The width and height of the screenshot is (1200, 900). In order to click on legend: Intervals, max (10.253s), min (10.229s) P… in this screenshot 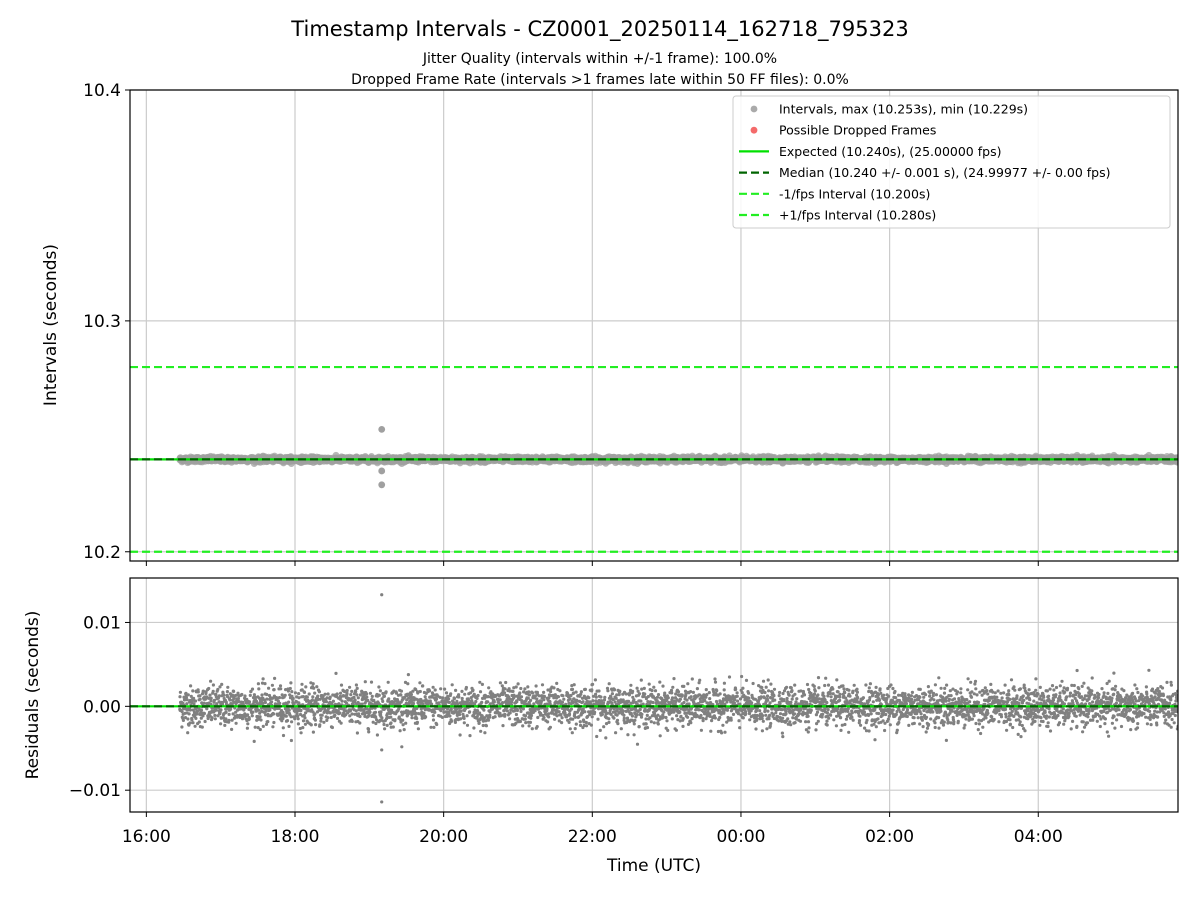, I will do `click(951, 162)`.